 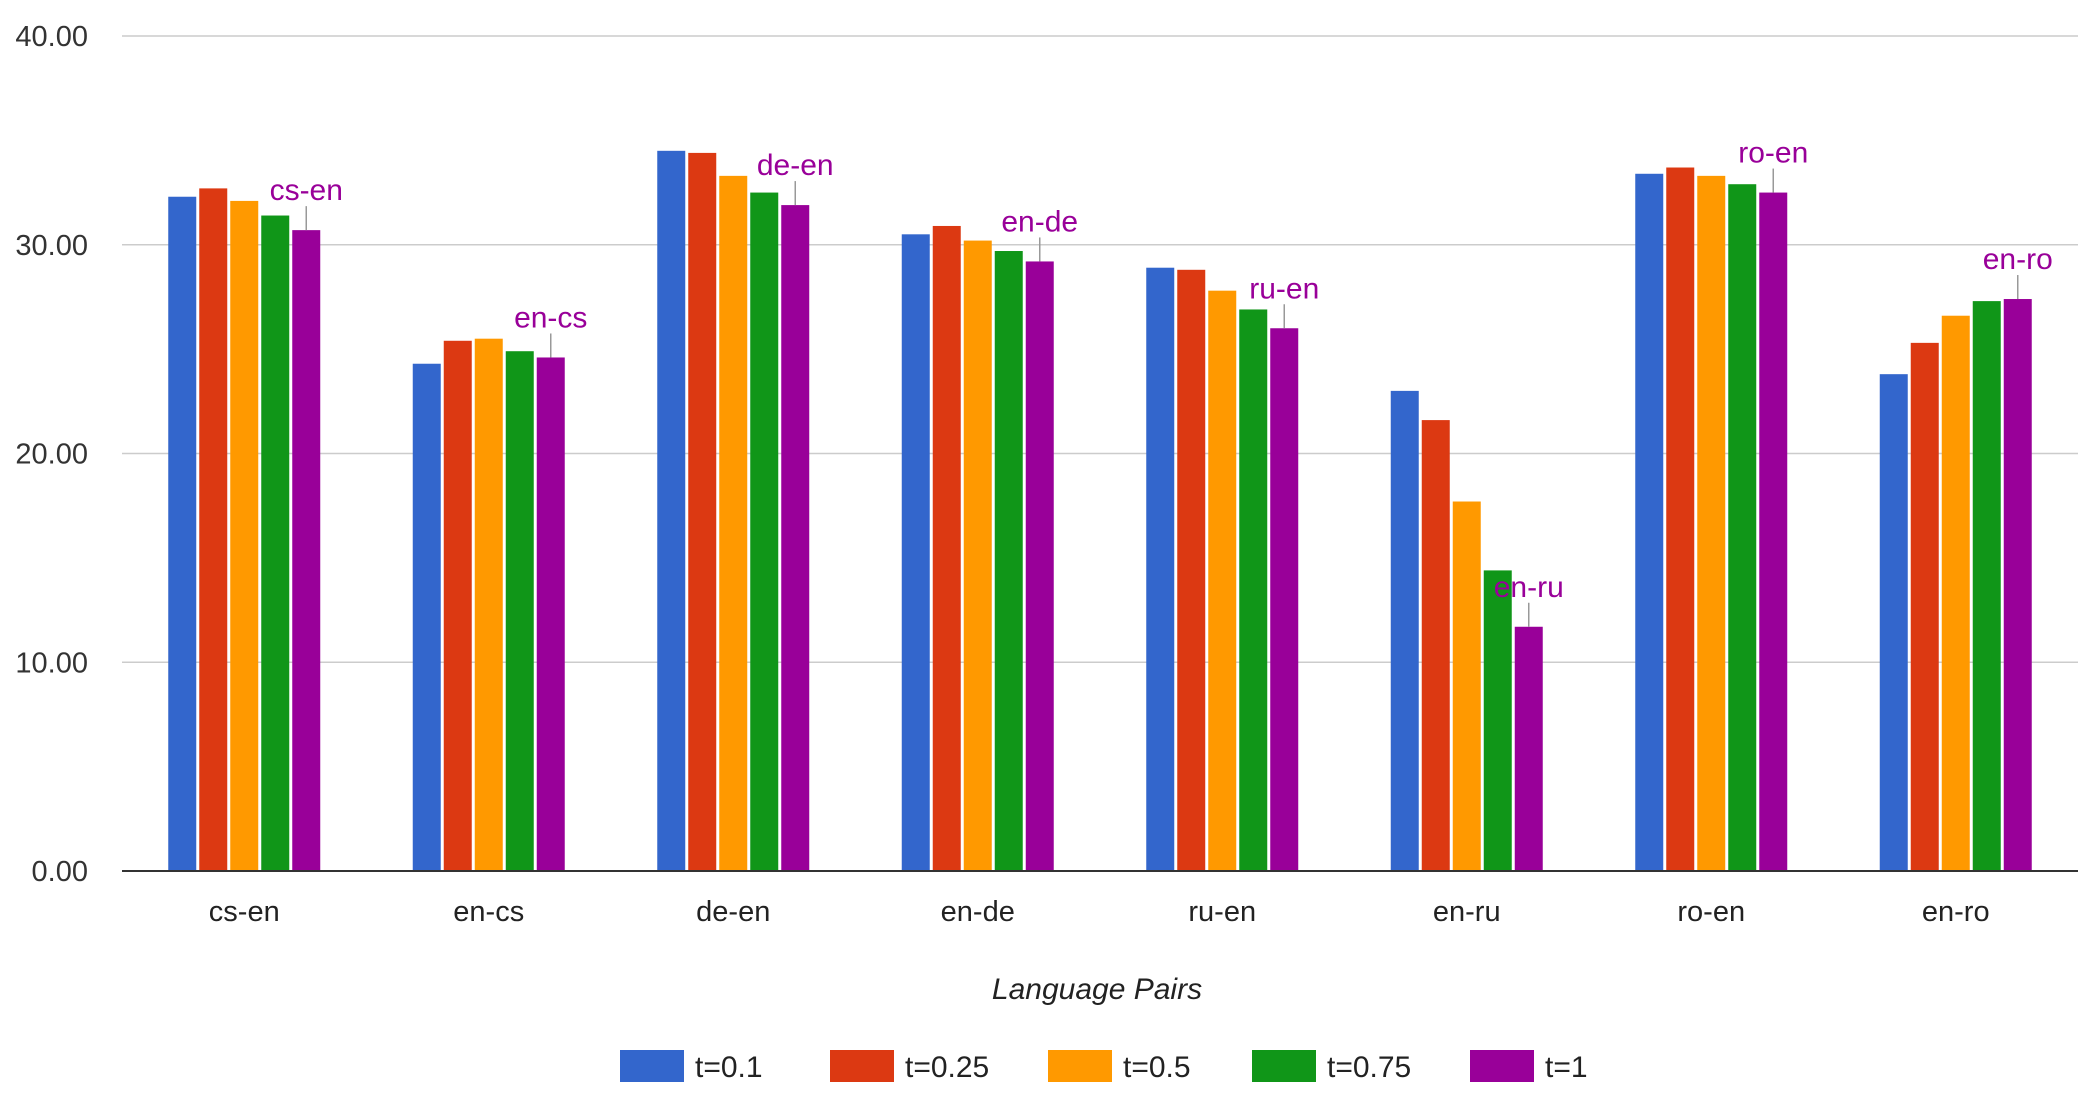 What do you see at coordinates (915, 552) in the screenshot?
I see `bar-t=0.1-en-de` at bounding box center [915, 552].